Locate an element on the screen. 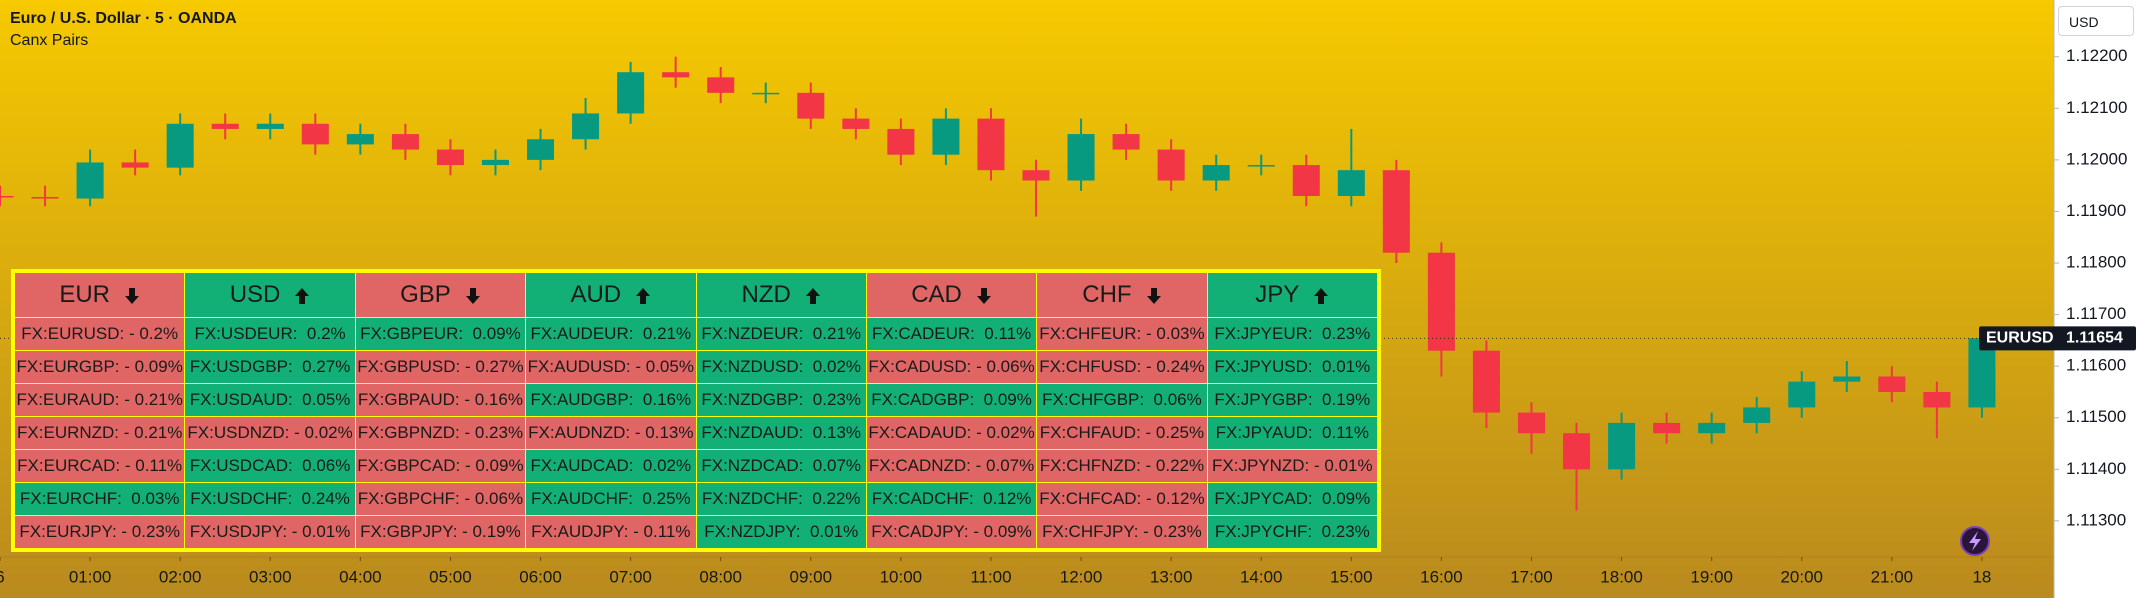  x-tick-label: 01:00 is located at coordinates (90, 576).